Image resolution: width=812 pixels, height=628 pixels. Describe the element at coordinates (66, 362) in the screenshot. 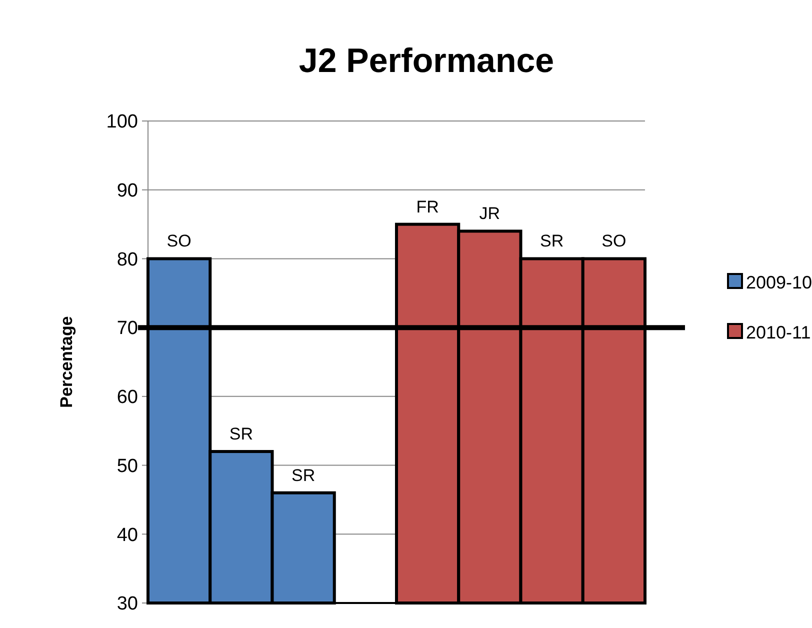

I see `y-axis-title: Percentage` at that location.